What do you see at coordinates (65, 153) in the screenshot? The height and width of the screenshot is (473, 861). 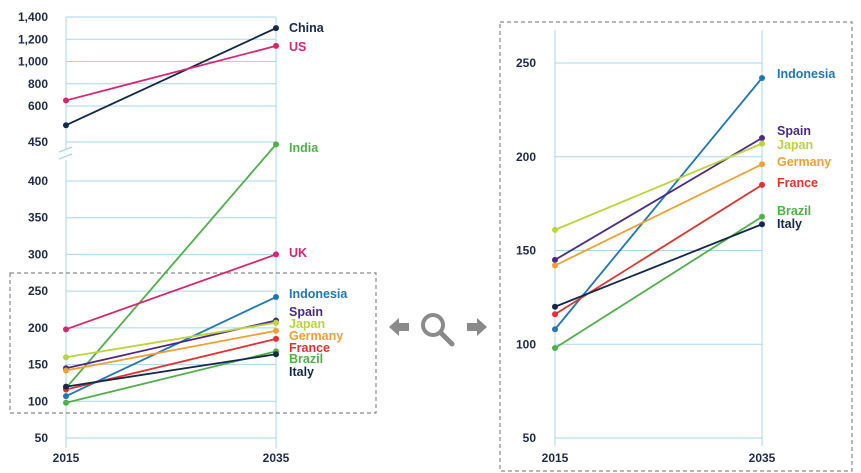 I see `axis-break-mark` at bounding box center [65, 153].